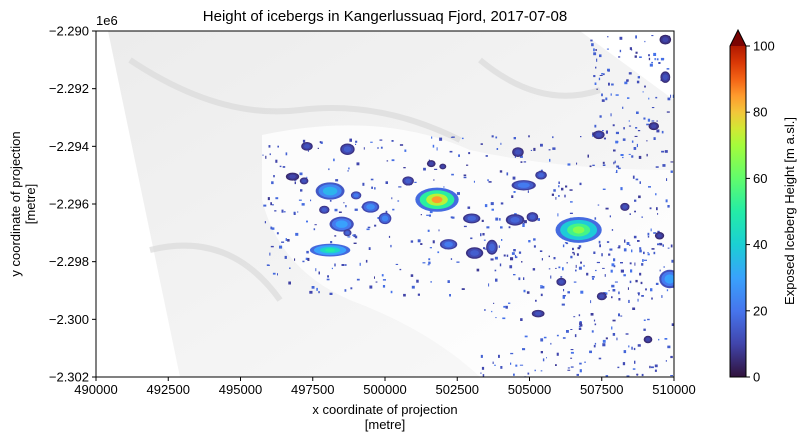 This screenshot has width=807, height=441. I want to click on colorbar-tick-label: 80, so click(760, 112).